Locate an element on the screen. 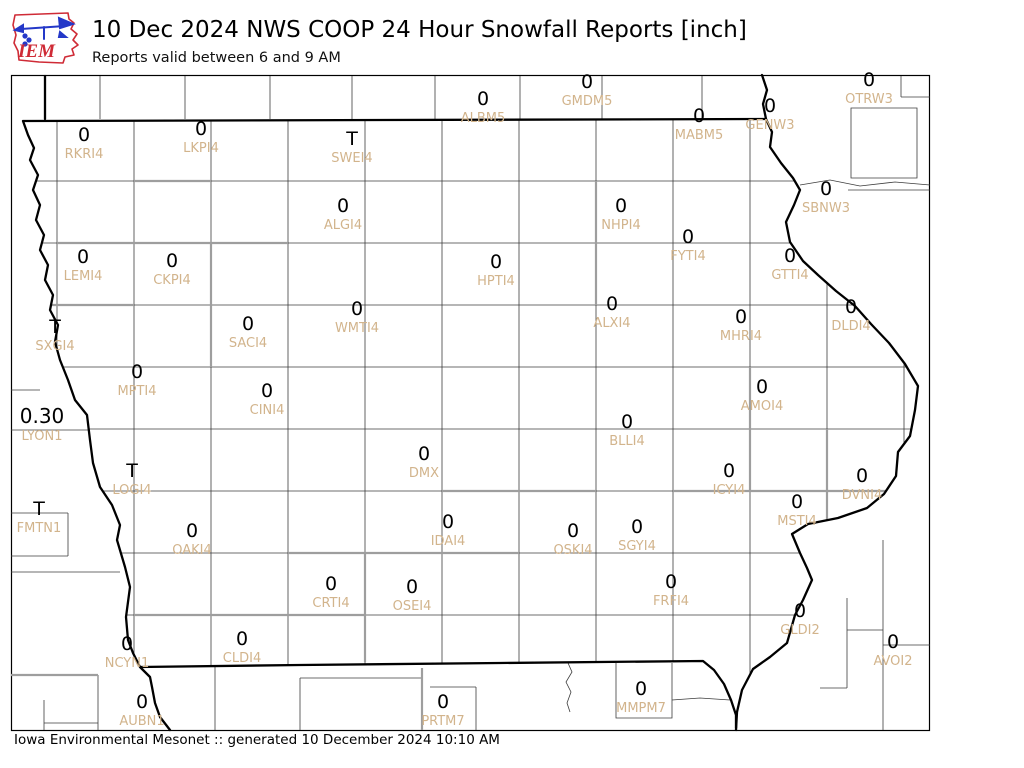 Image resolution: width=1024 pixels, height=768 pixels. station-label: GMDM5 is located at coordinates (587, 101).